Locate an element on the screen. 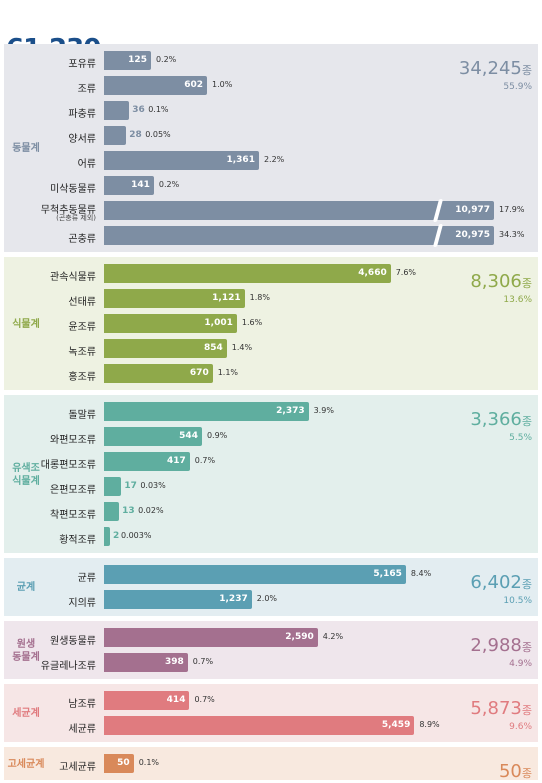 Image resolution: width=542 pixels, height=783 pixels. category-label: 미삭동물류 is located at coordinates (73, 189).